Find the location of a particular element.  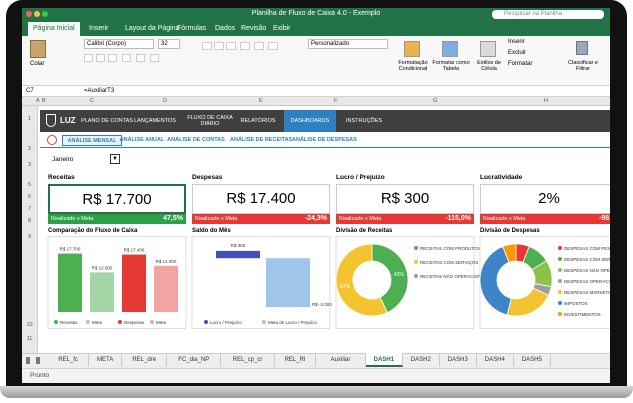

ribbon-tab: Inserir is located at coordinates (99, 28).